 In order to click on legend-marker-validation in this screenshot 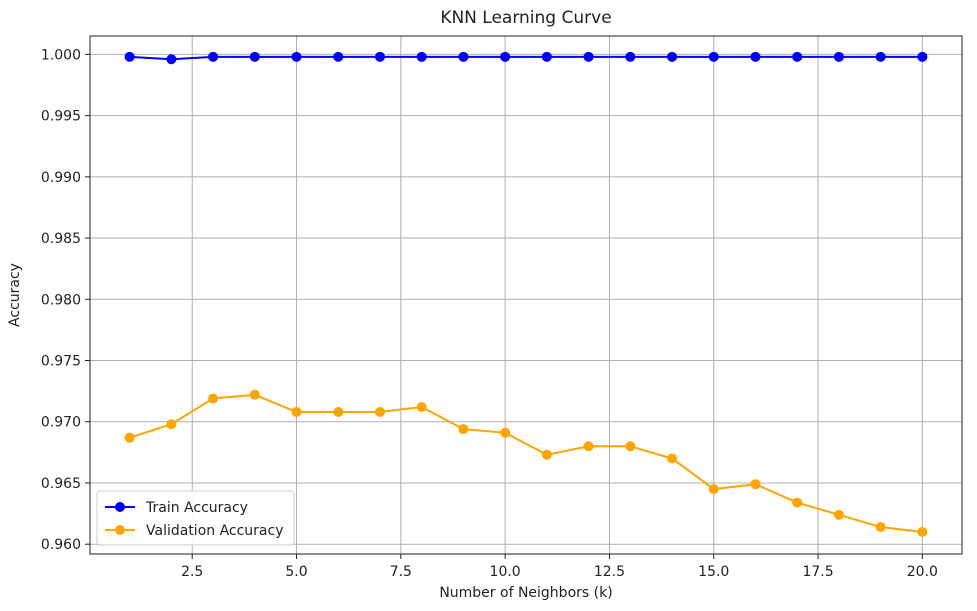, I will do `click(120, 530)`.